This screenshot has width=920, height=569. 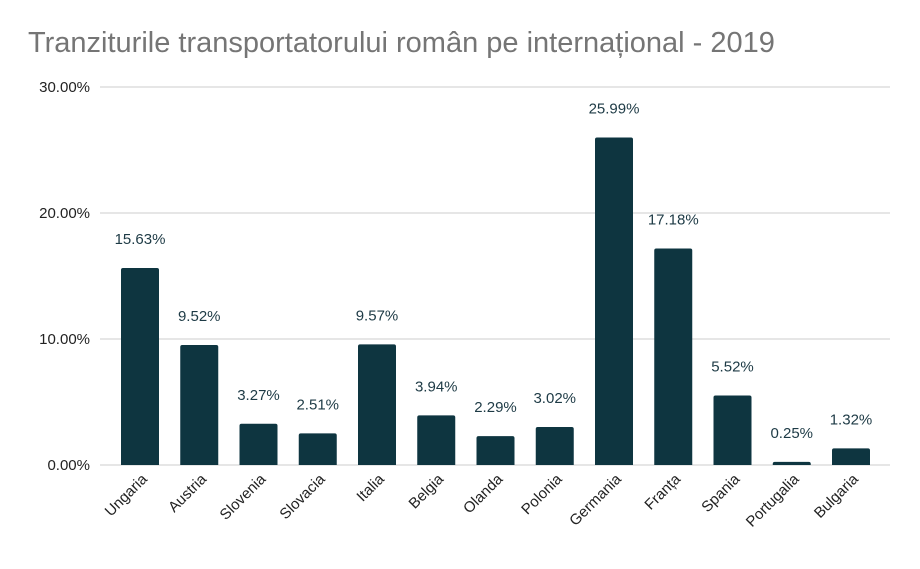 What do you see at coordinates (427, 491) in the screenshot?
I see `x-tick-label: Belgia` at bounding box center [427, 491].